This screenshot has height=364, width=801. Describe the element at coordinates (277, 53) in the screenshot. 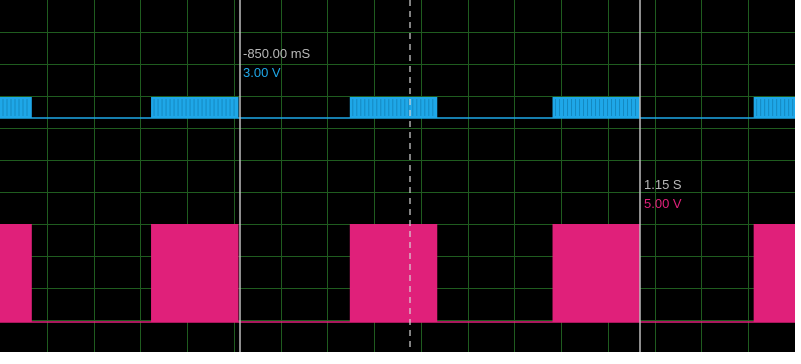

I see `cursor-a-time: -850.00 mS` at that location.